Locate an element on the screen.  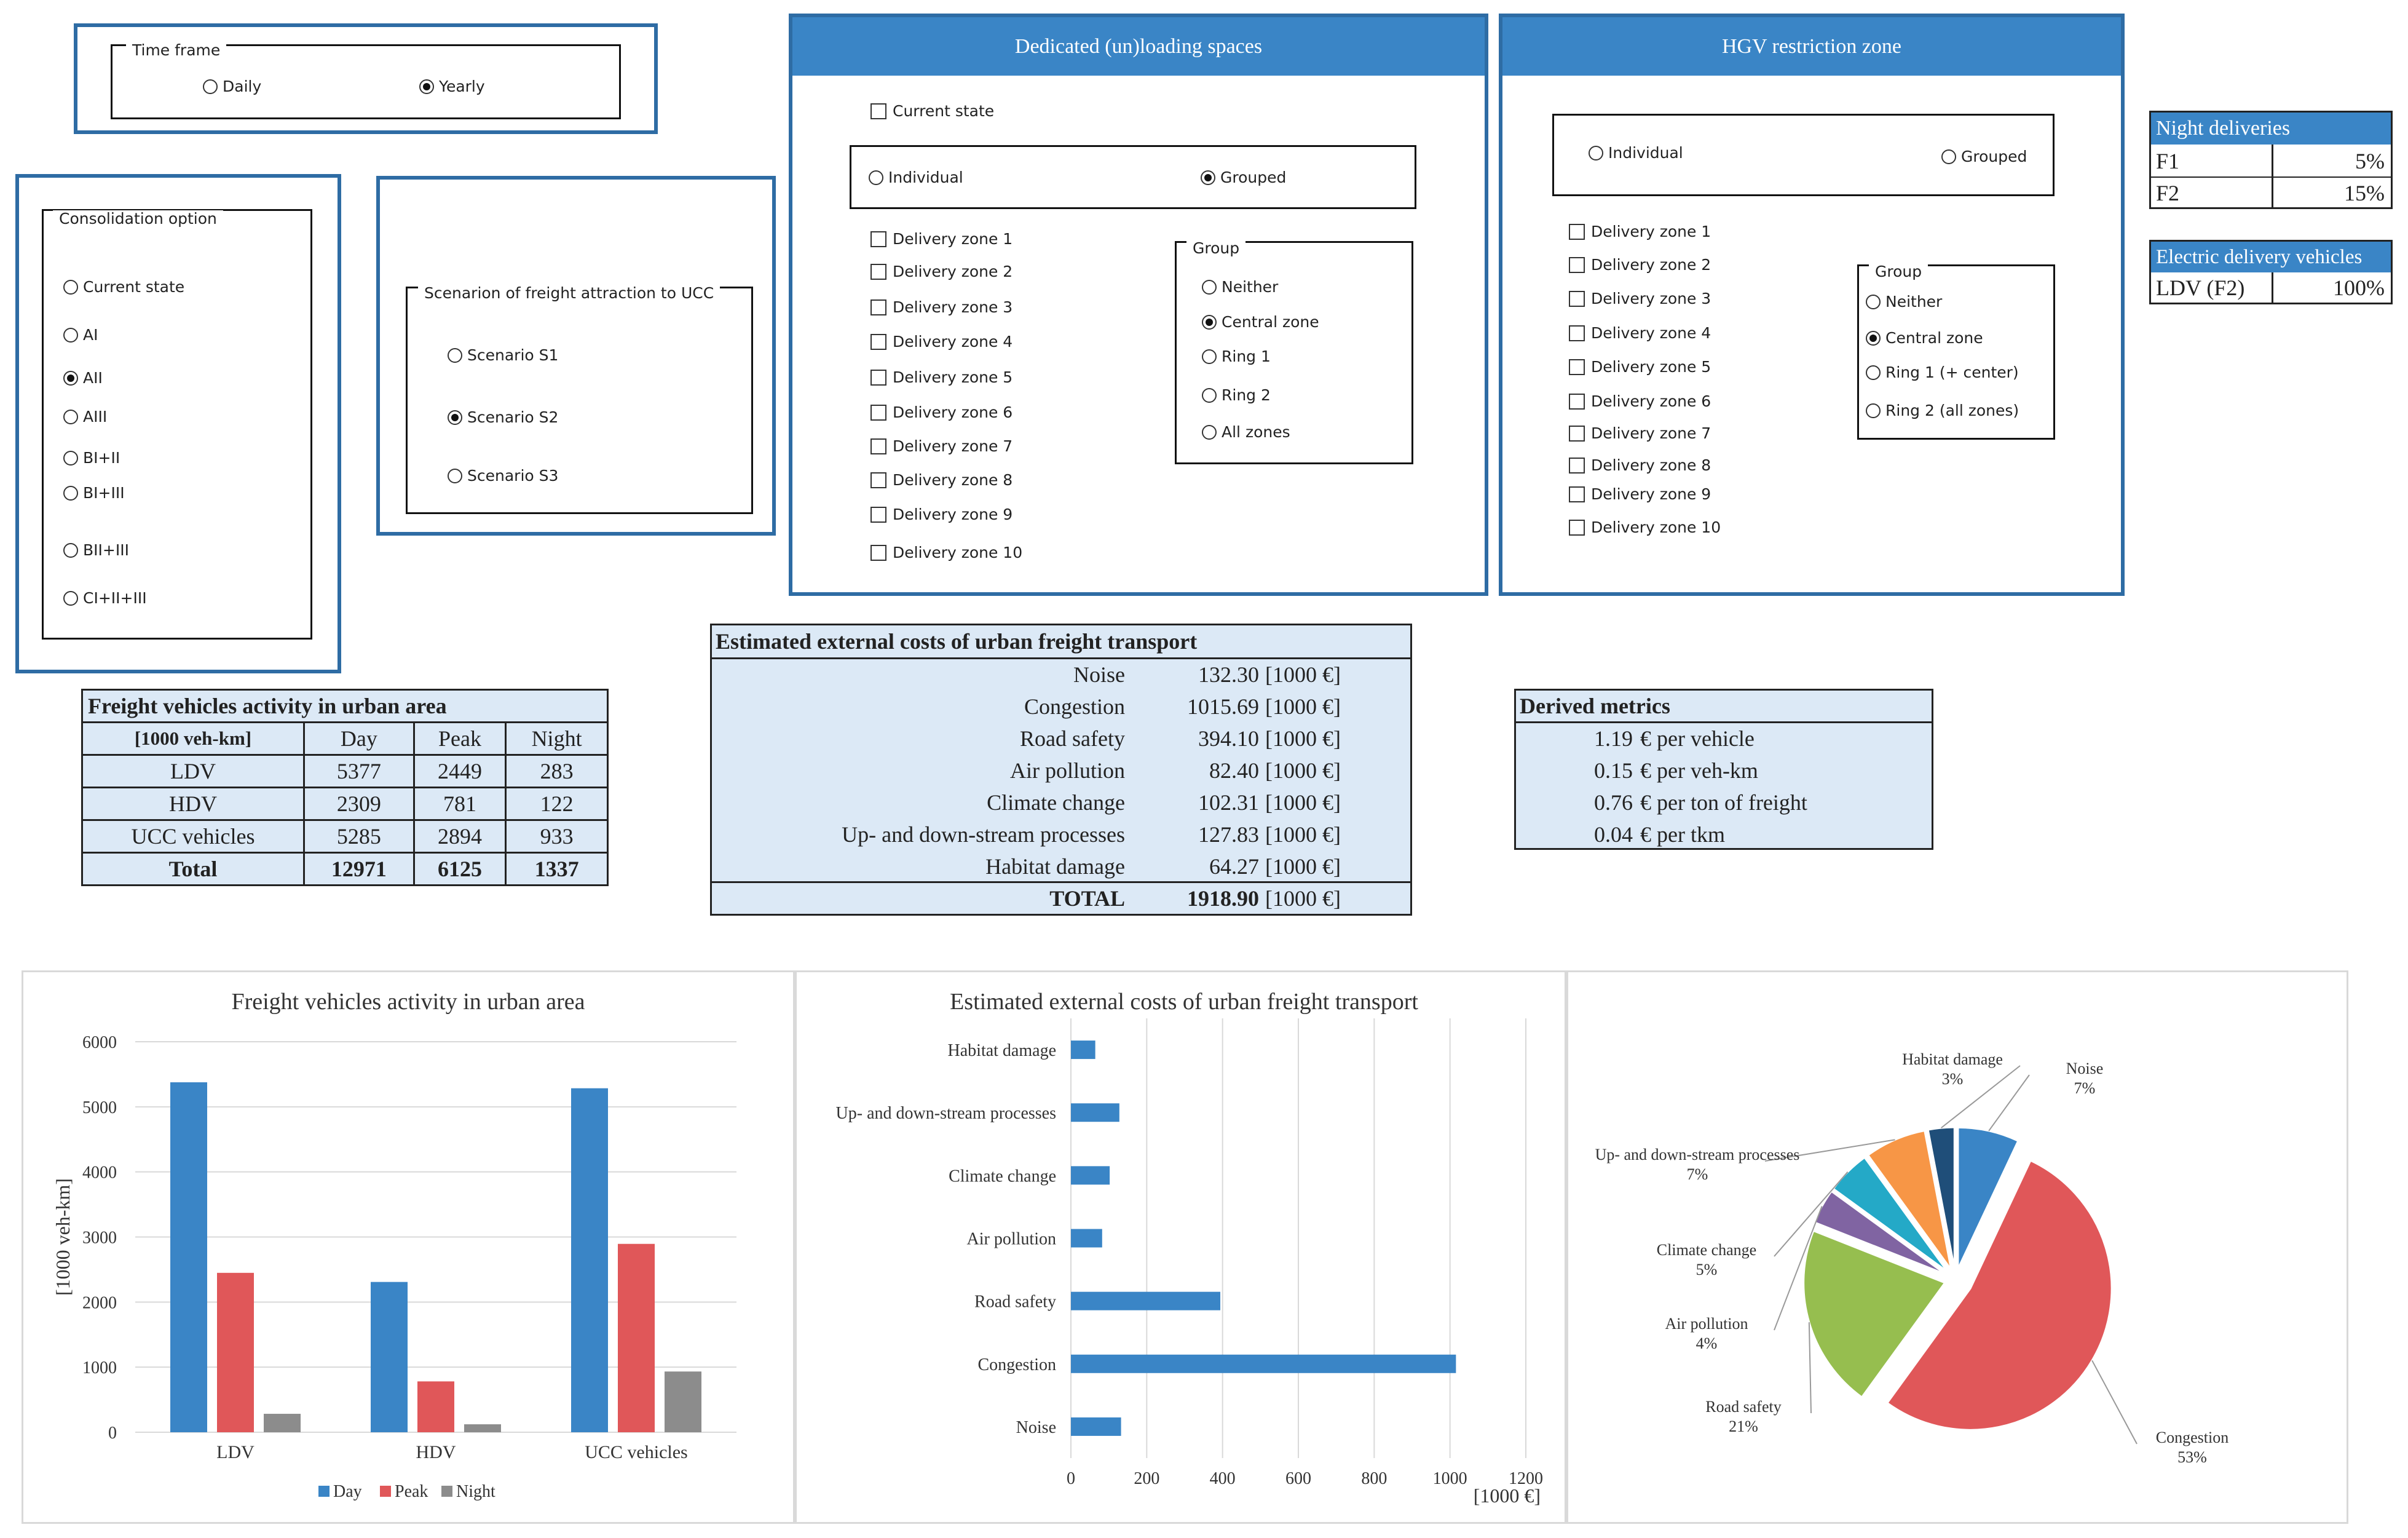
costs-row-value: 64.27 is located at coordinates (1234, 866).